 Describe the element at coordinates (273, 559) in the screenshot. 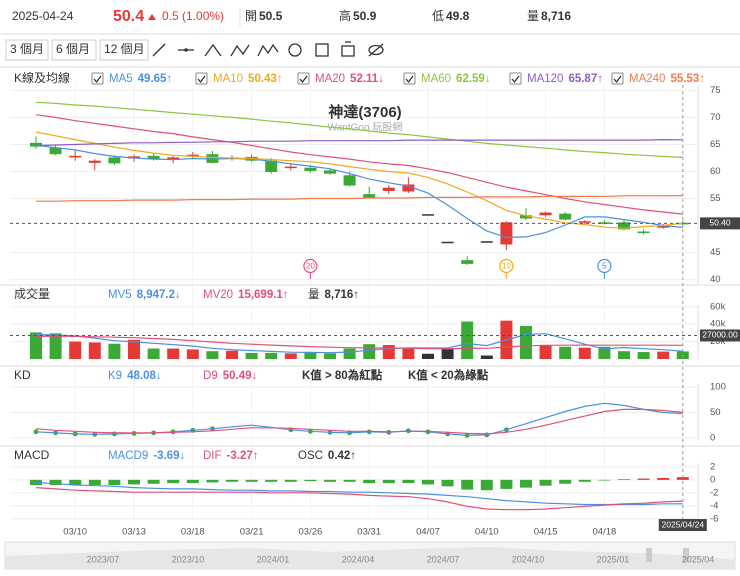

I see `navigator-label: 2024/01` at that location.